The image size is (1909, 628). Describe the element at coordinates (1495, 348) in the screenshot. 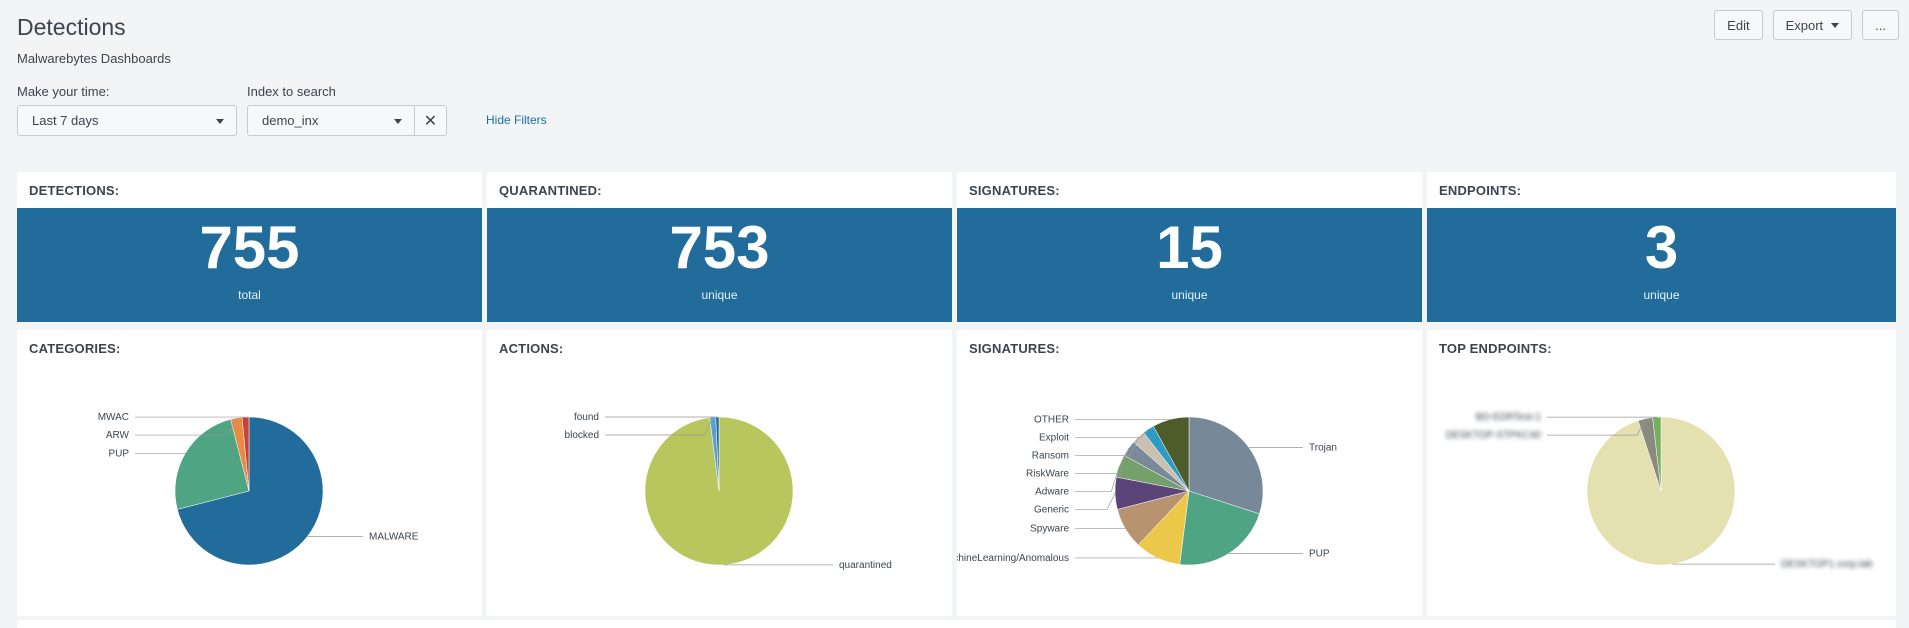

I see `panel-title: TOP ENDPOINTS:` at that location.